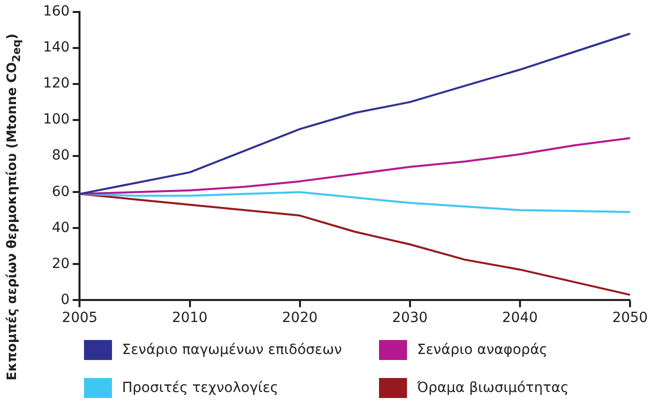  Describe the element at coordinates (232, 350) in the screenshot. I see `legend-label: Σενάριο παγωμένων επιδόσεων` at that location.